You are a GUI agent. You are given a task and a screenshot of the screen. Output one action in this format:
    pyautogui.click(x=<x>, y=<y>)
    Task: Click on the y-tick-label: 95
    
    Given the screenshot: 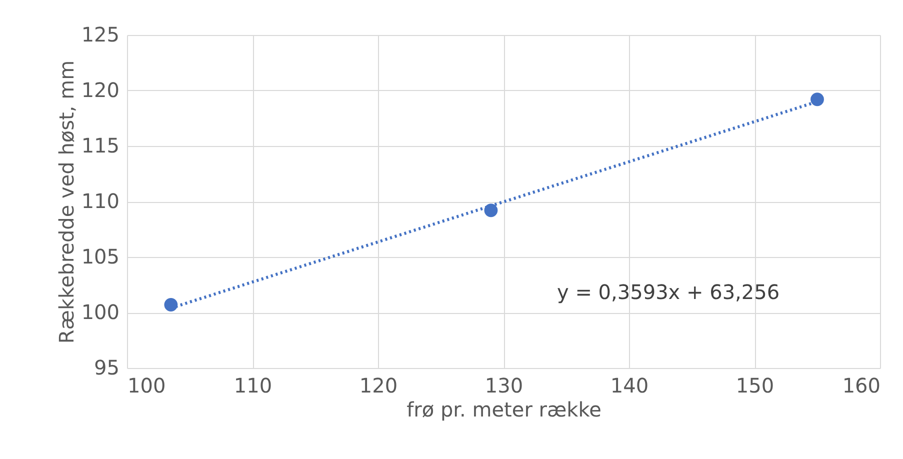 What is the action you would take?
    pyautogui.click(x=107, y=368)
    